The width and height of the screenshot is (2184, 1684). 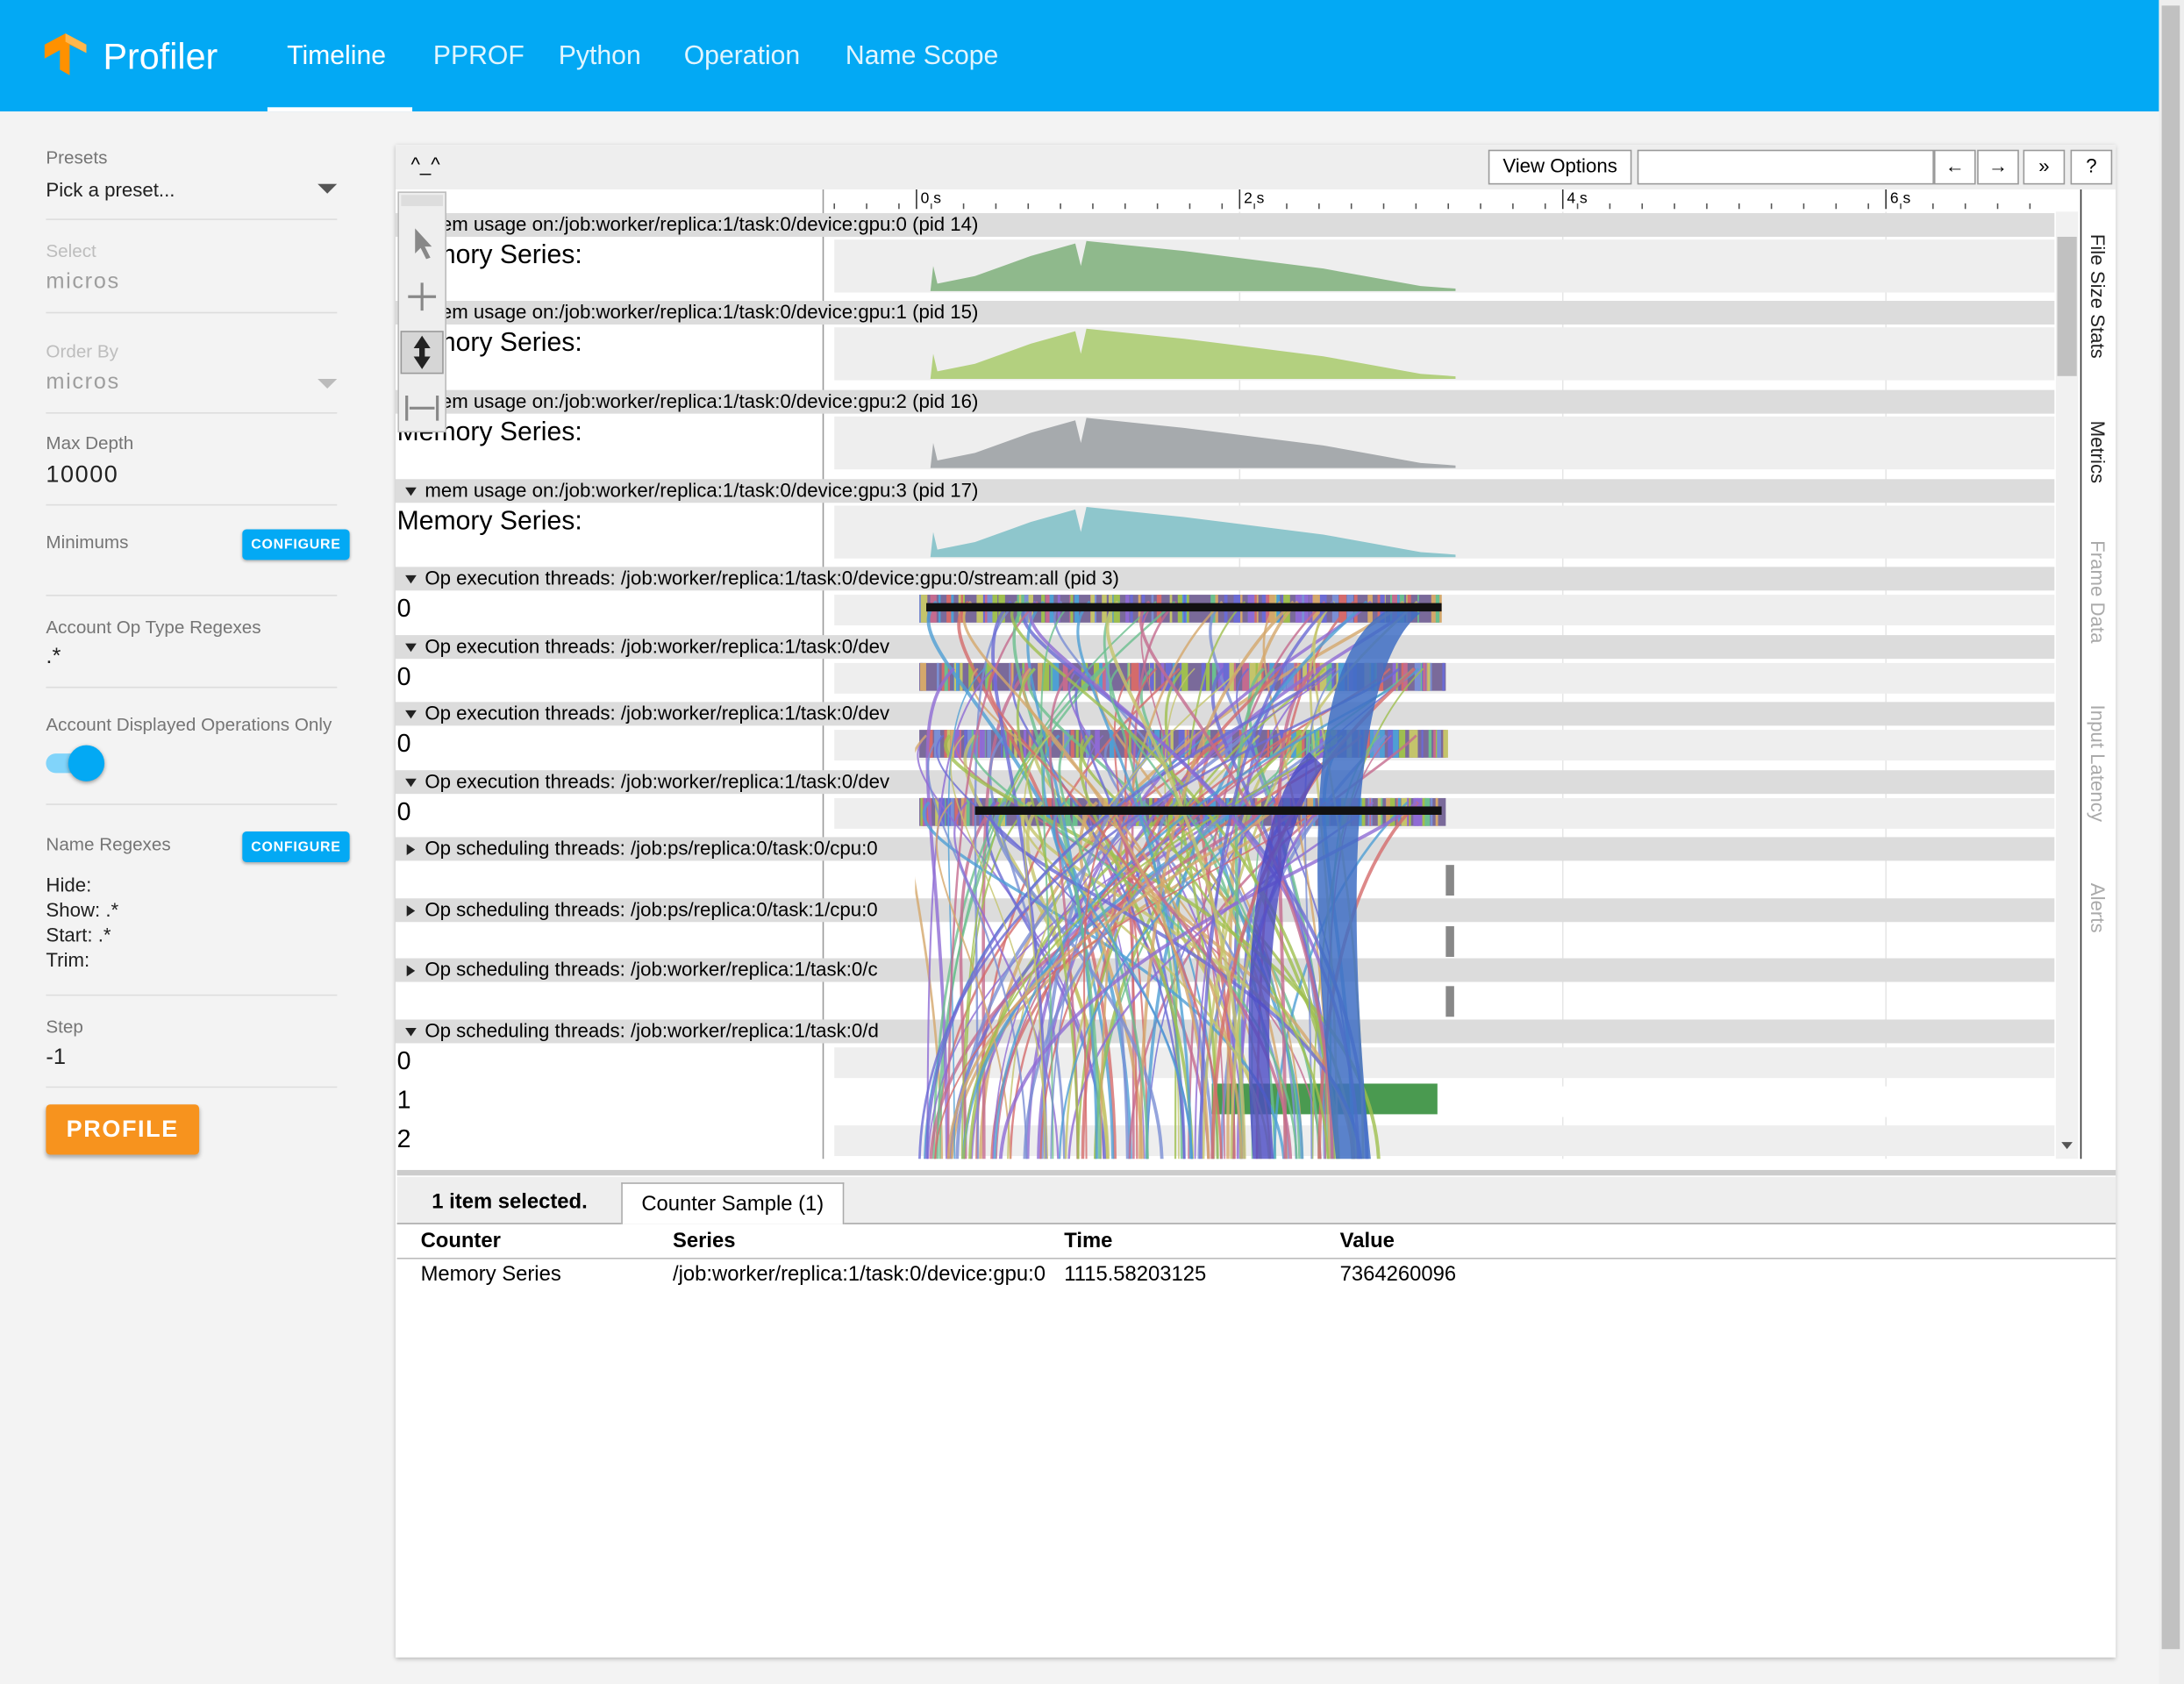 I want to click on splitter, so click(x=1256, y=1172).